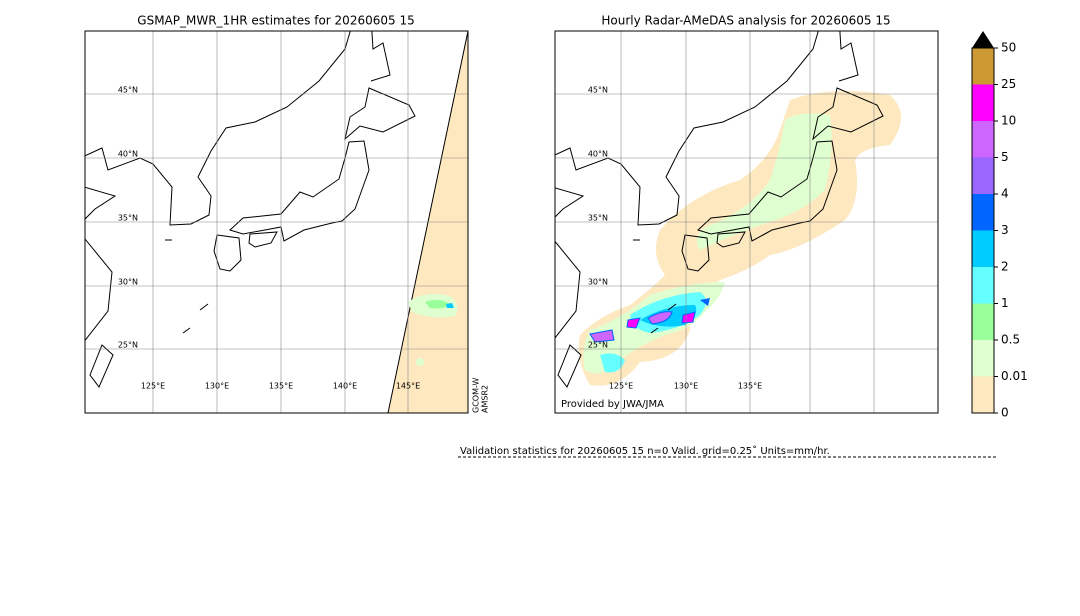 This screenshot has height=616, width=1080. I want to click on colorbar-extend, so click(983, 39).